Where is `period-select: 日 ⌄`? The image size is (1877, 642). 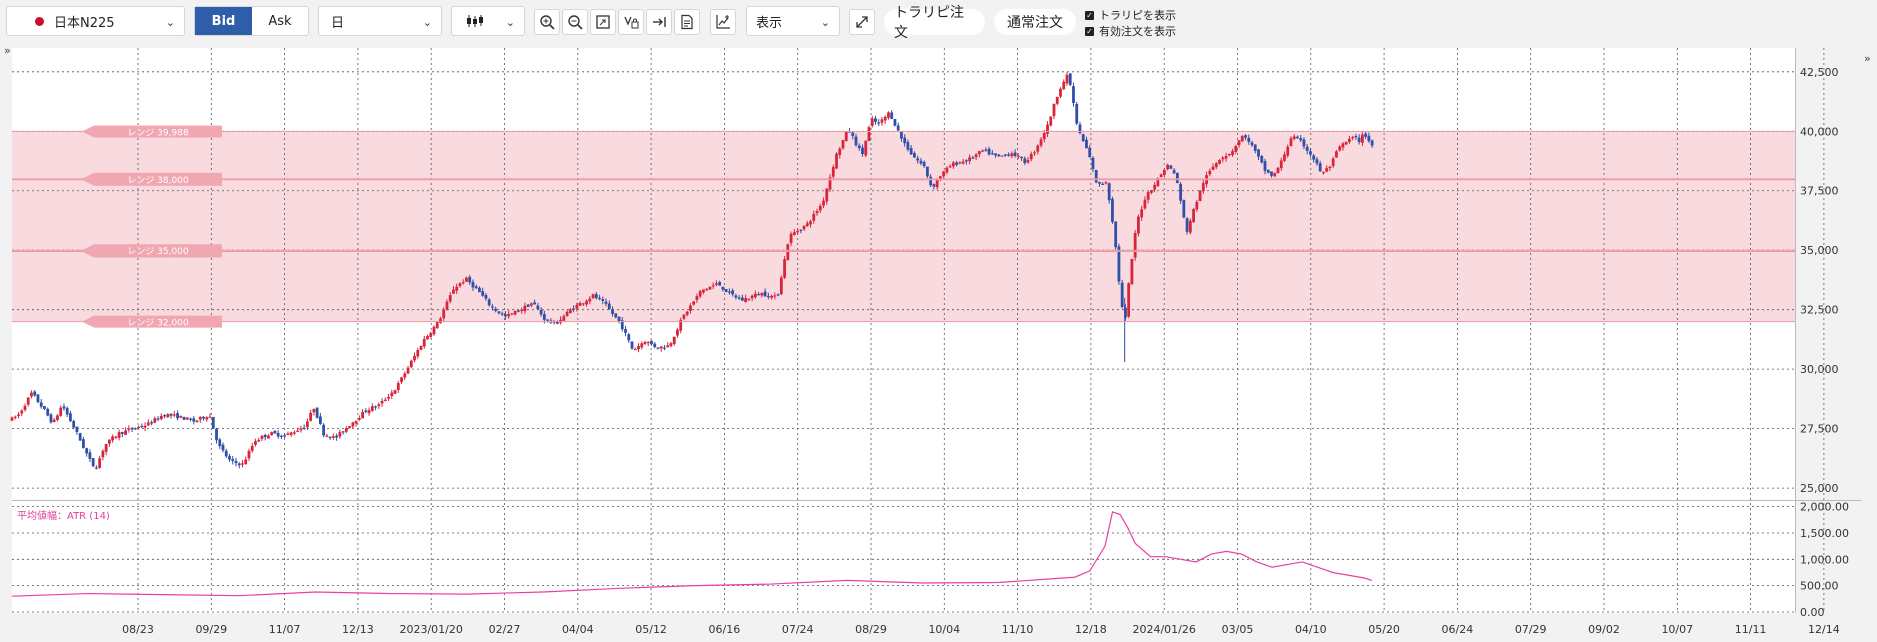 period-select: 日 ⌄ is located at coordinates (380, 21).